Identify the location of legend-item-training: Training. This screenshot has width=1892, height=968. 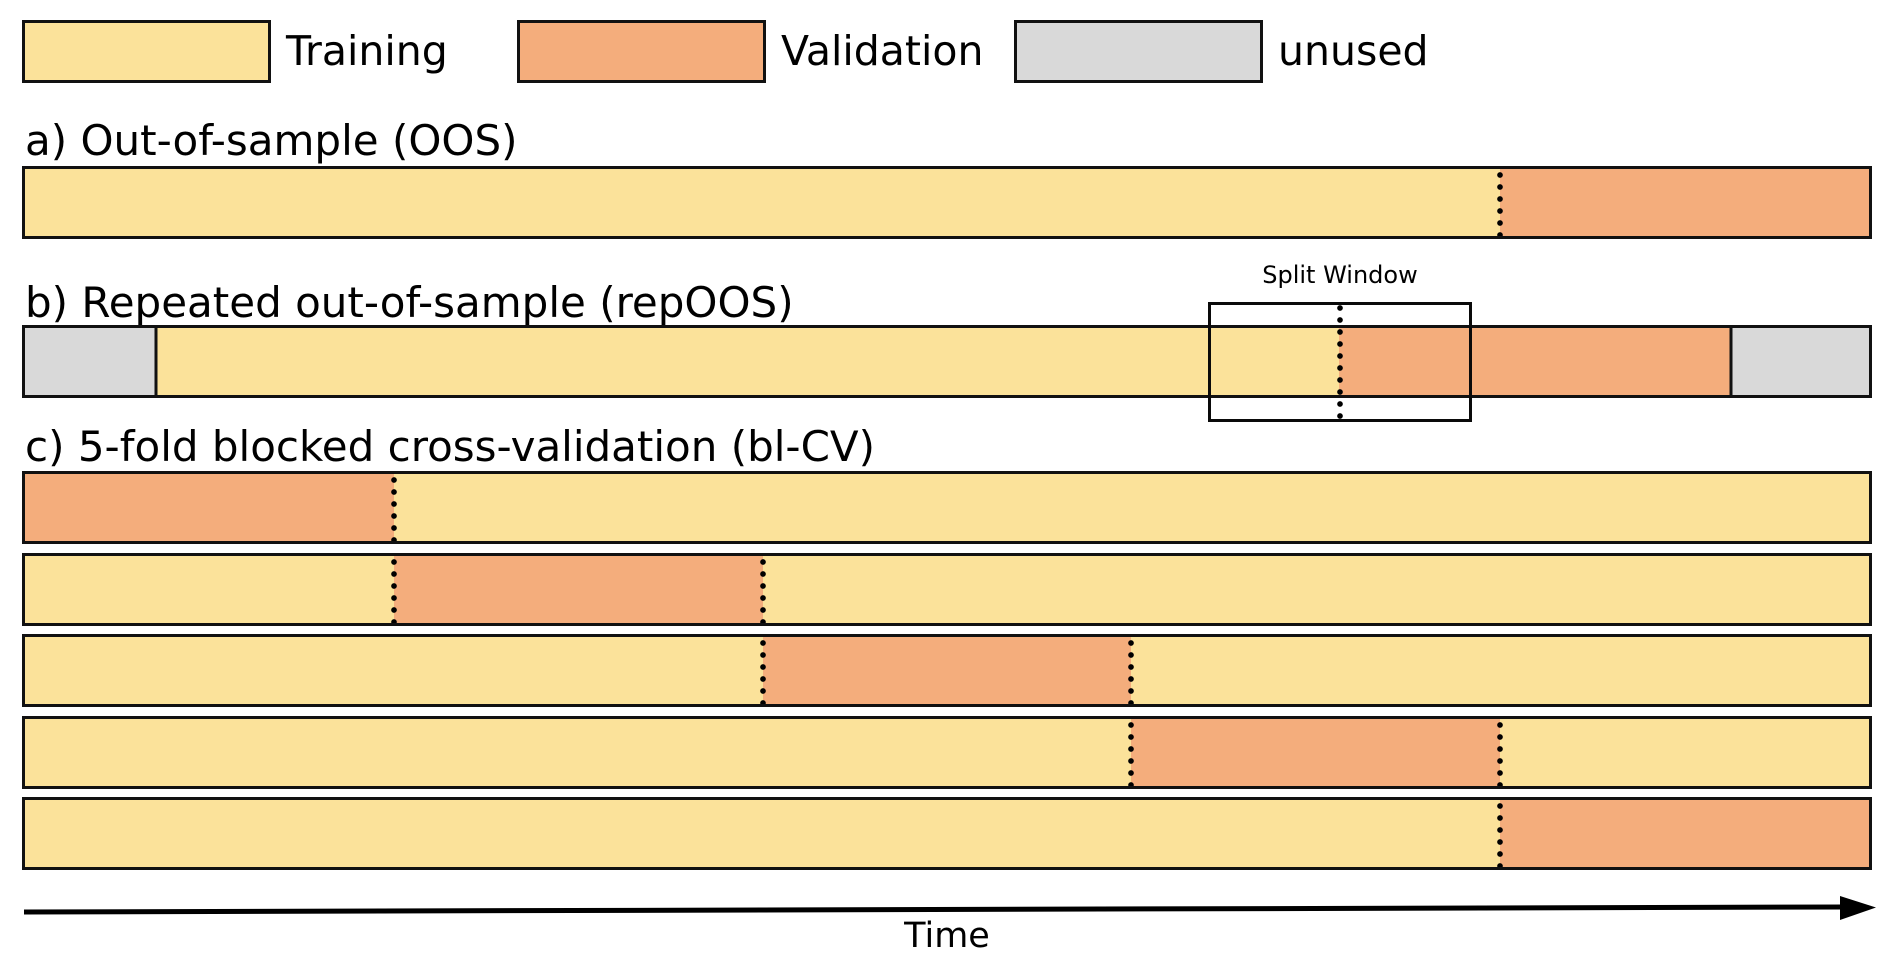
(235, 51).